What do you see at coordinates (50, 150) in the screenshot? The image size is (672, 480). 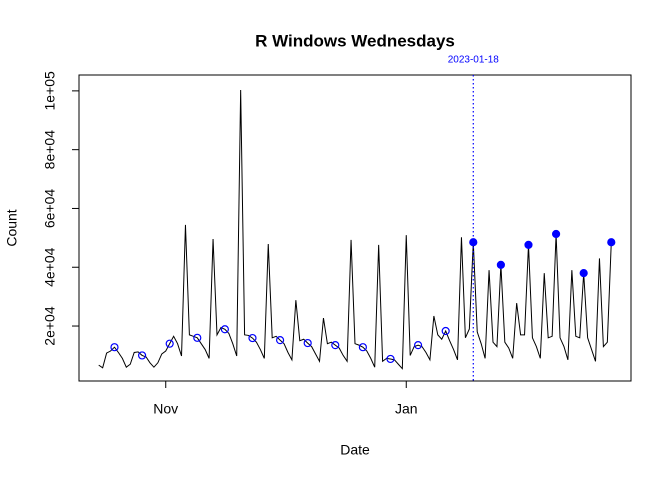 I see `y-tick-label: 8e+04` at bounding box center [50, 150].